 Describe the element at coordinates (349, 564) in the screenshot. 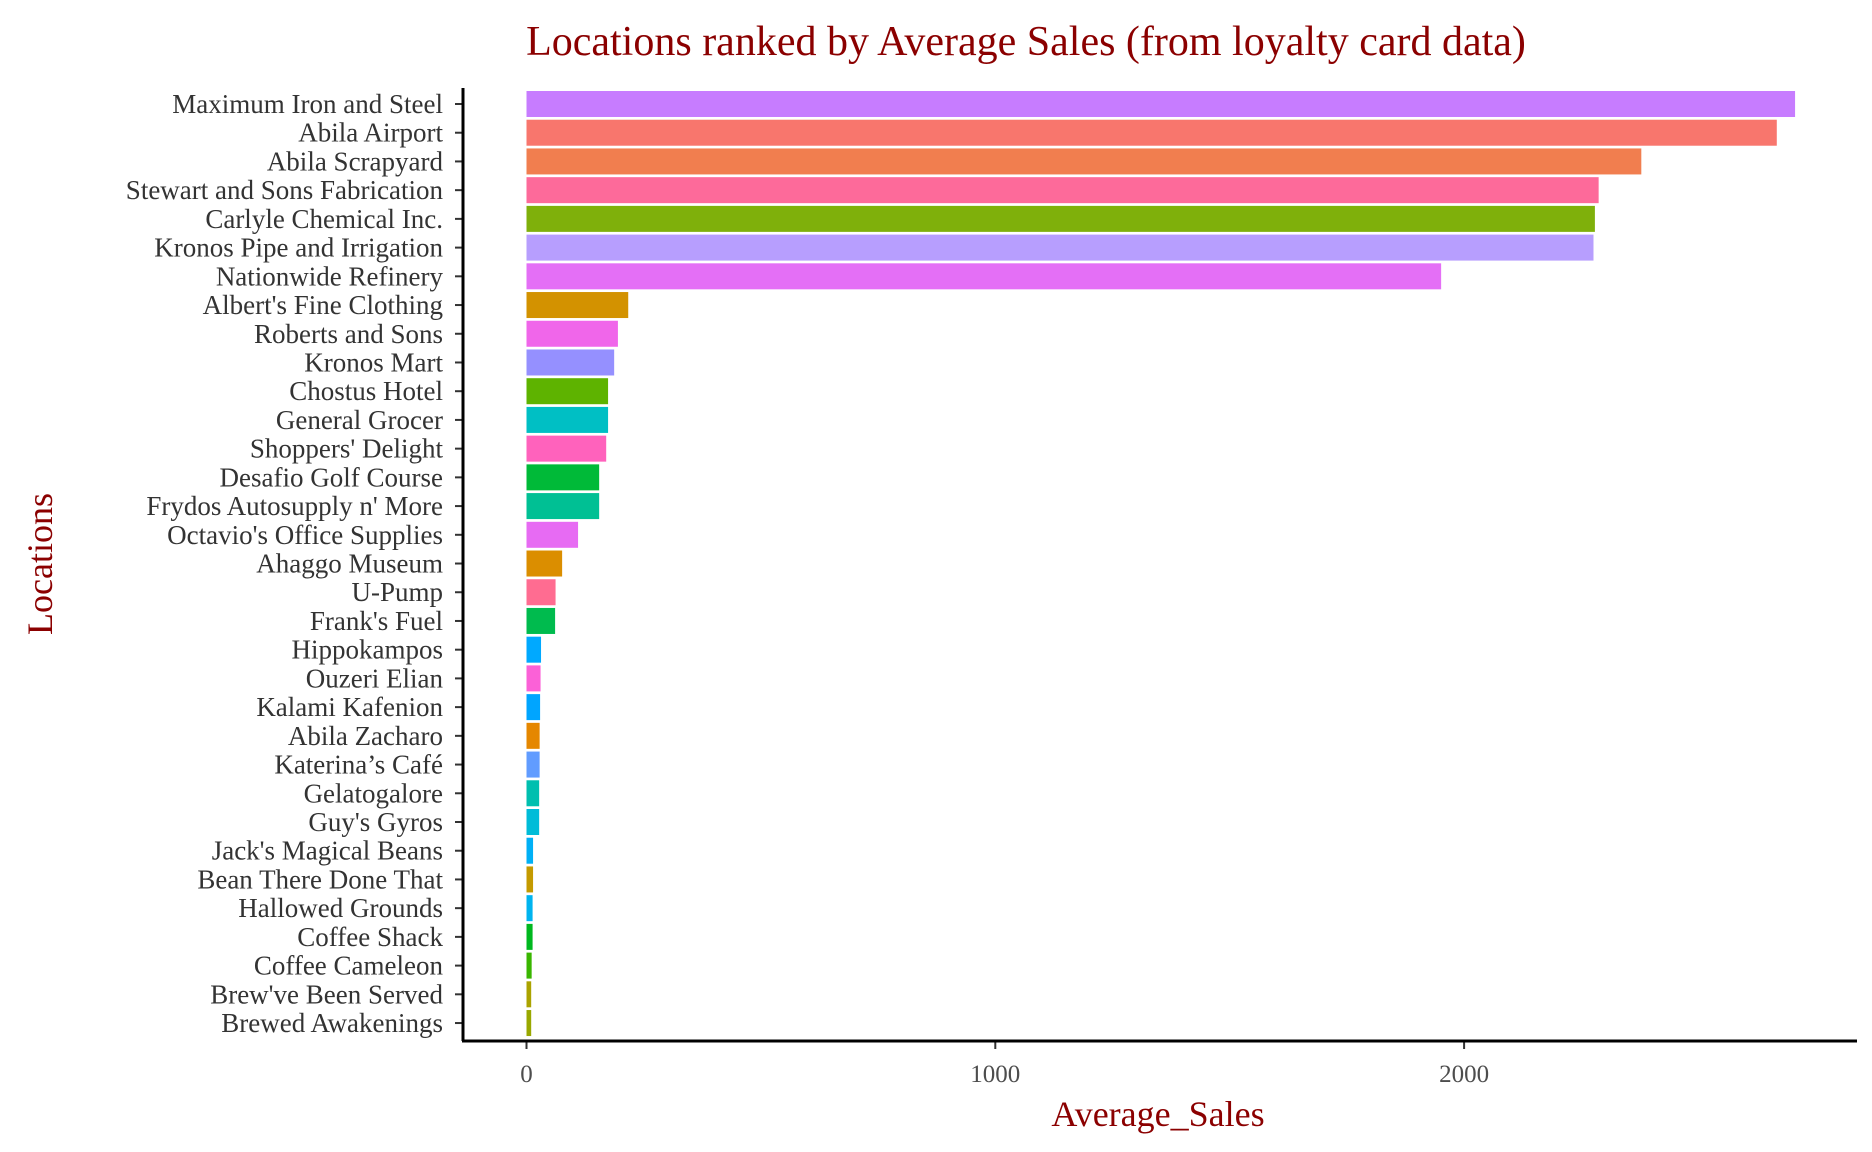

I see `y-tick-label: Ahaggo Museum` at that location.